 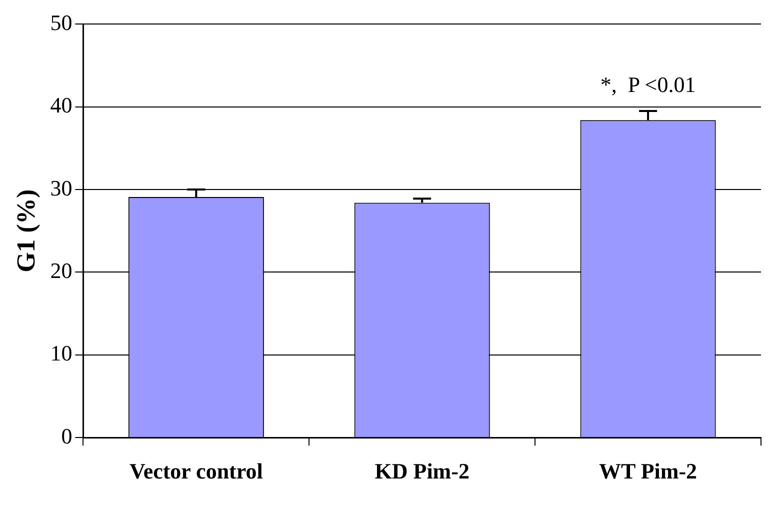 What do you see at coordinates (648, 84) in the screenshot?
I see `annotation: *, P <0.01` at bounding box center [648, 84].